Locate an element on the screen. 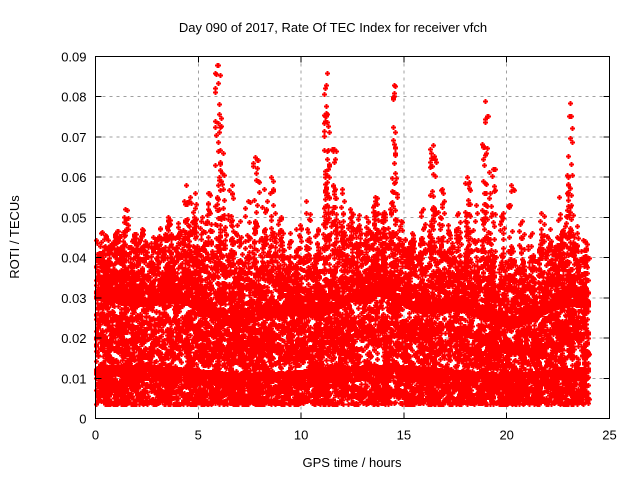 The image size is (640, 480). x-tick-label: 20 is located at coordinates (506, 435).